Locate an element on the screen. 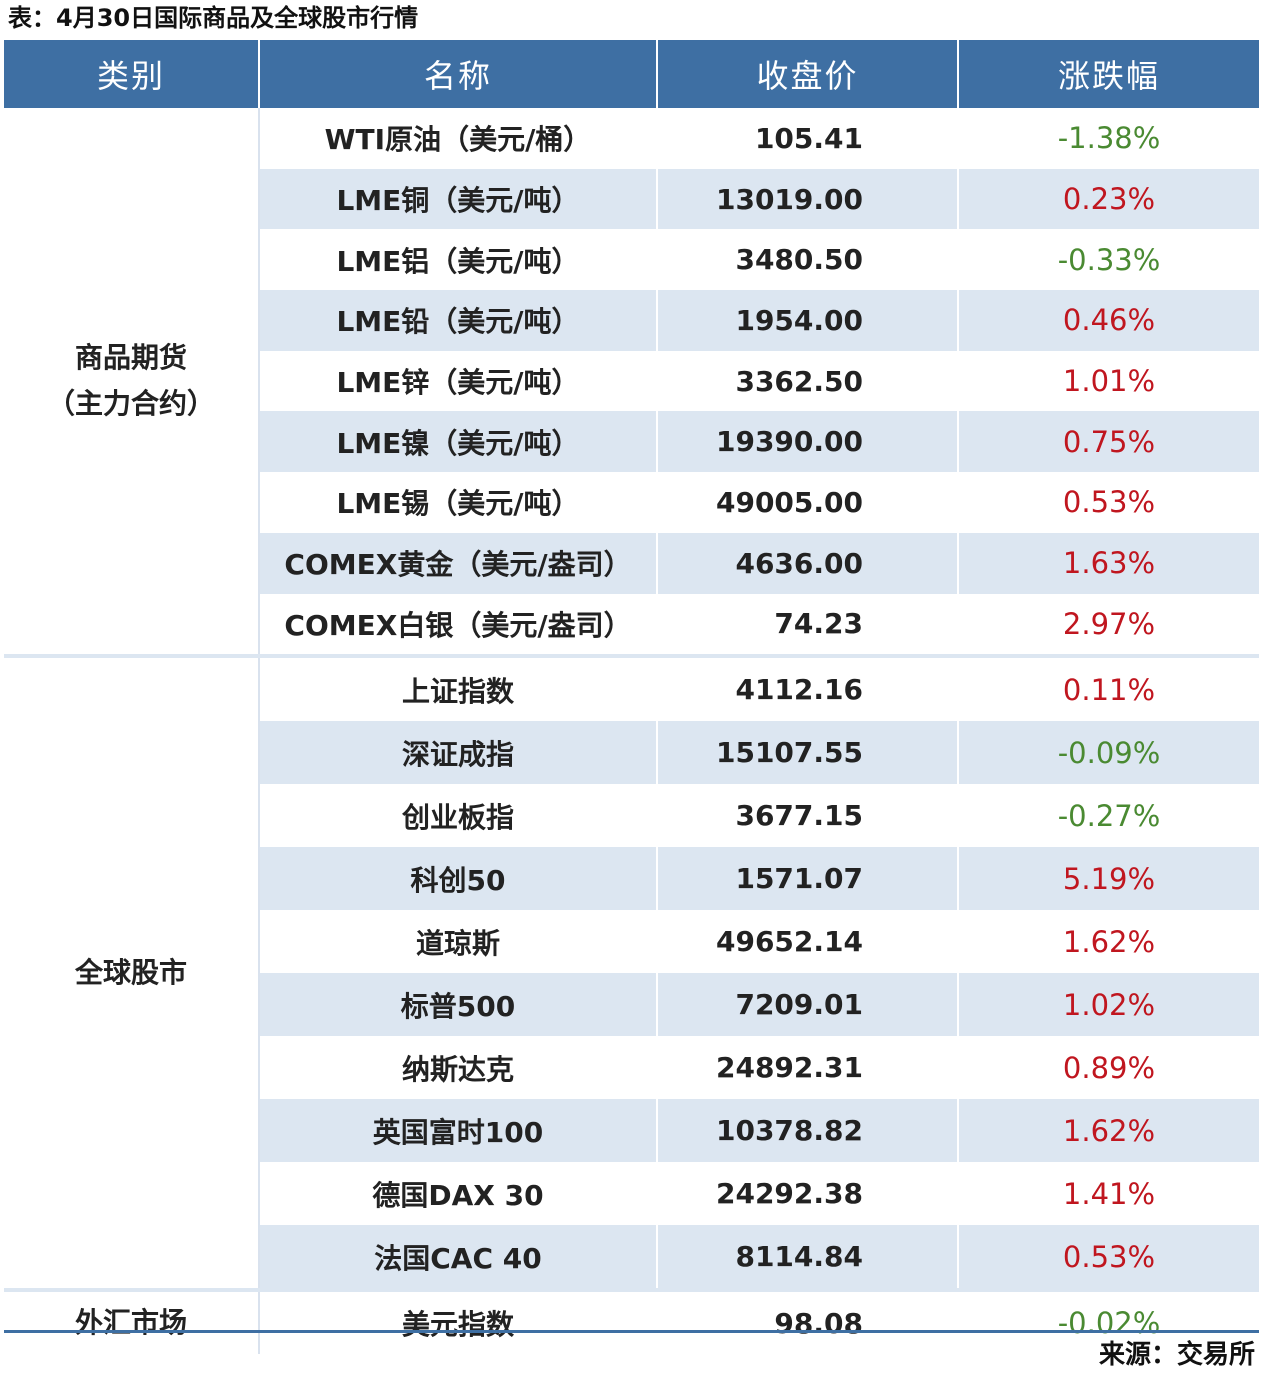 This screenshot has height=1376, width=1263. instrument-name: 法国CAC 40 is located at coordinates (458, 1258).